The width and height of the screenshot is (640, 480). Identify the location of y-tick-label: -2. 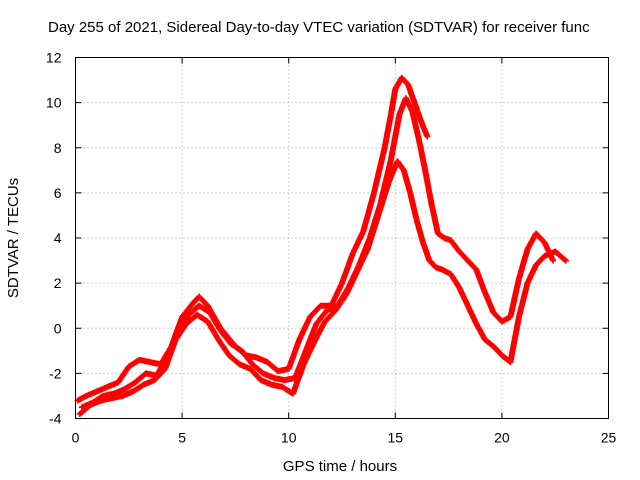
(55, 373).